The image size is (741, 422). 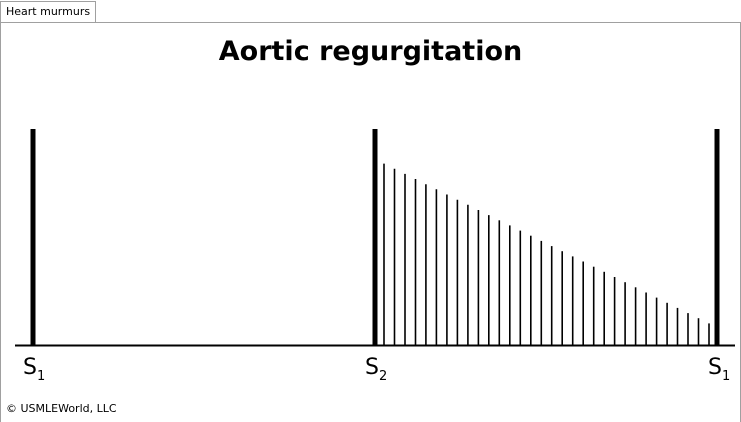 What do you see at coordinates (61, 408) in the screenshot?
I see `copyright-notice: © USMLEWorld, LLC` at bounding box center [61, 408].